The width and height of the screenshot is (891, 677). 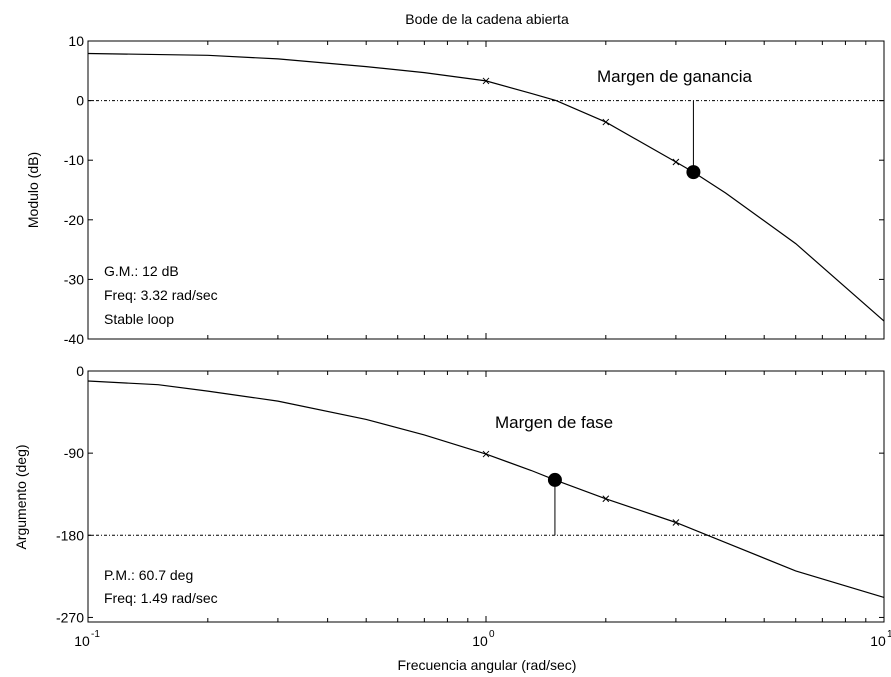 I want to click on x-tick-label: 10 0, so click(x=483, y=639).